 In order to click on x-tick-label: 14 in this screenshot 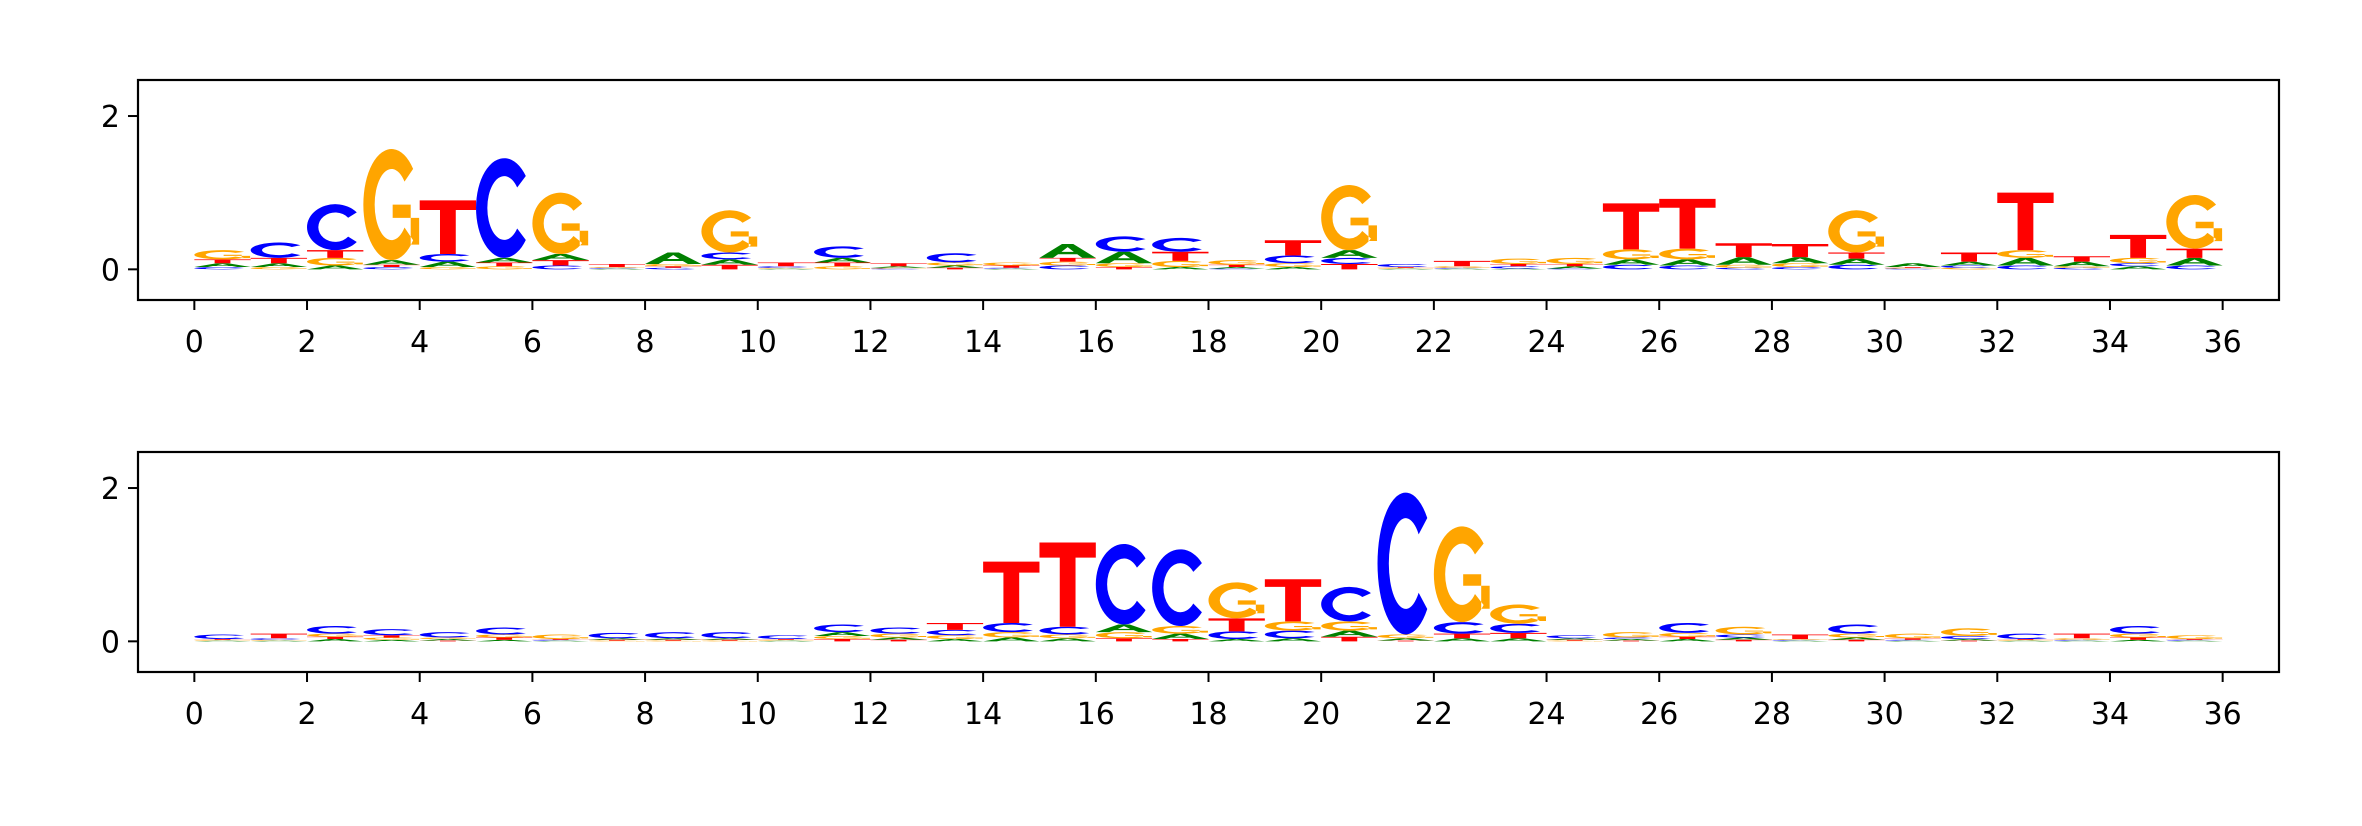, I will do `click(983, 342)`.